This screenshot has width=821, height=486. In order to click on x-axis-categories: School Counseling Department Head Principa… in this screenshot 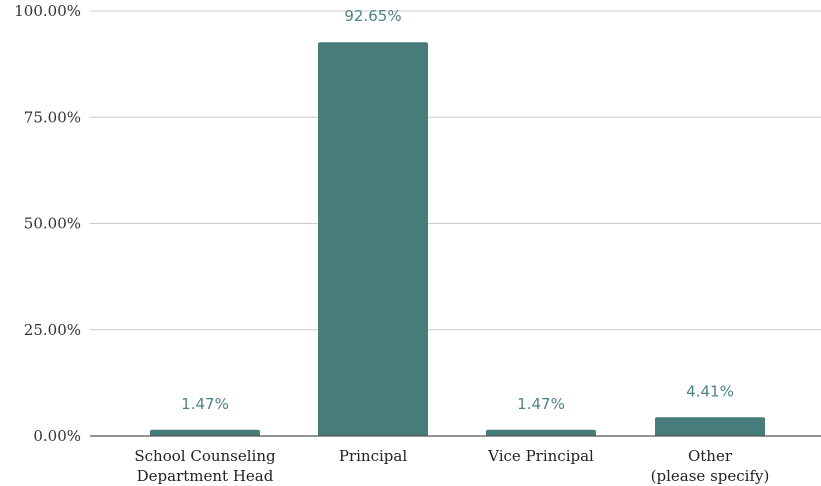, I will do `click(451, 466)`.